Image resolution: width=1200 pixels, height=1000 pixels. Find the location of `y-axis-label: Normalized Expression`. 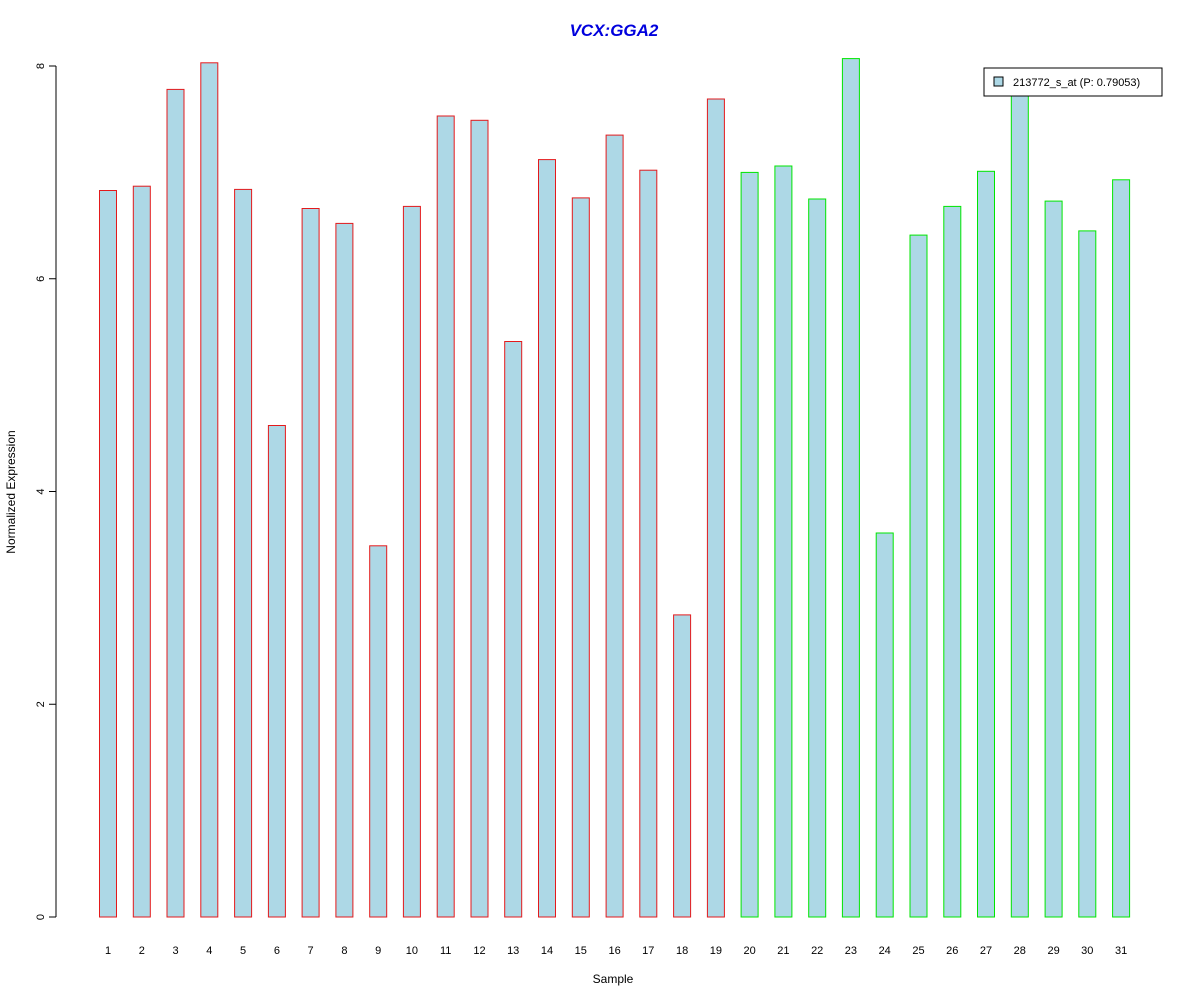

y-axis-label: Normalized Expression is located at coordinates (11, 491).